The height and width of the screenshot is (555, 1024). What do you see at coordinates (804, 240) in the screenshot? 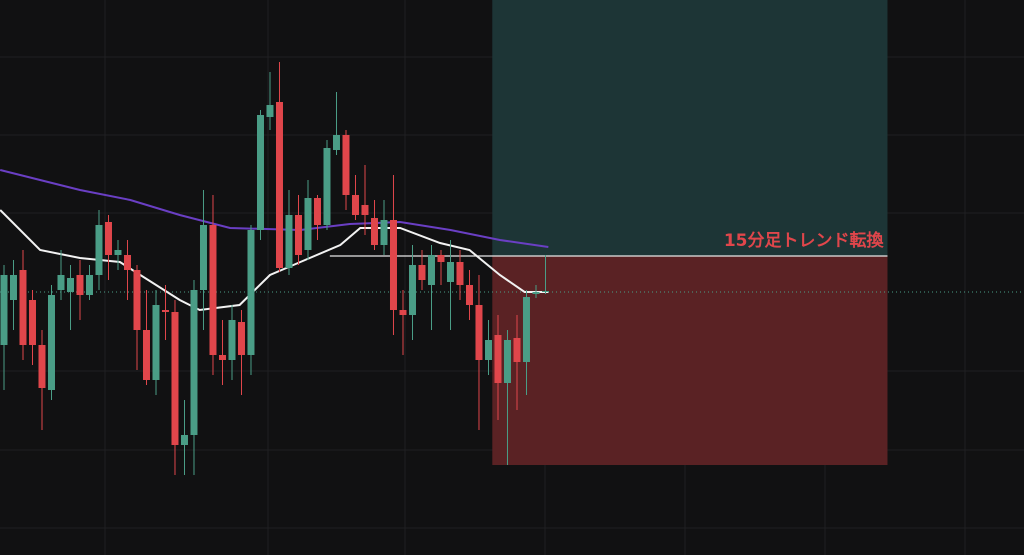
I see `annotation: 15分足トレンド転換` at bounding box center [804, 240].